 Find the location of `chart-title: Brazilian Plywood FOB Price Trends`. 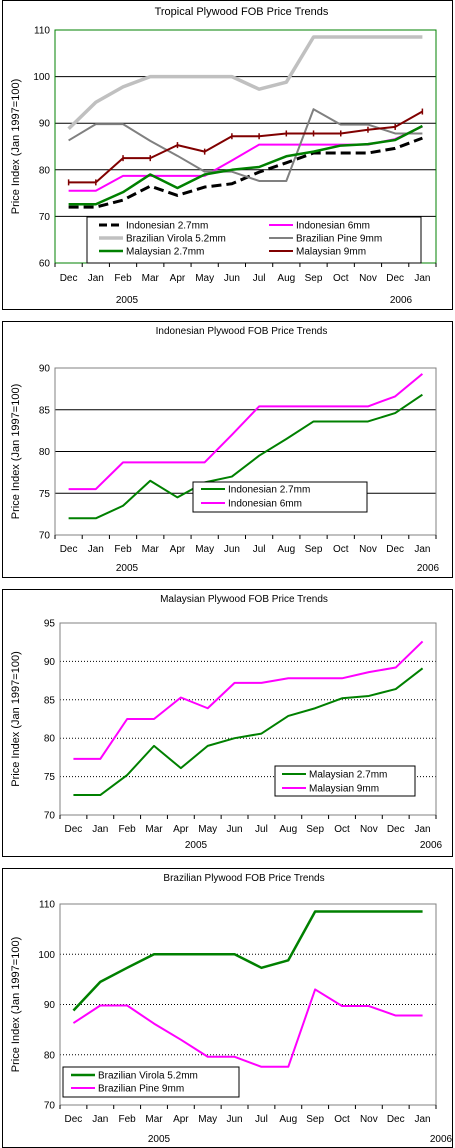

chart-title: Brazilian Plywood FOB Price Trends is located at coordinates (243, 878).